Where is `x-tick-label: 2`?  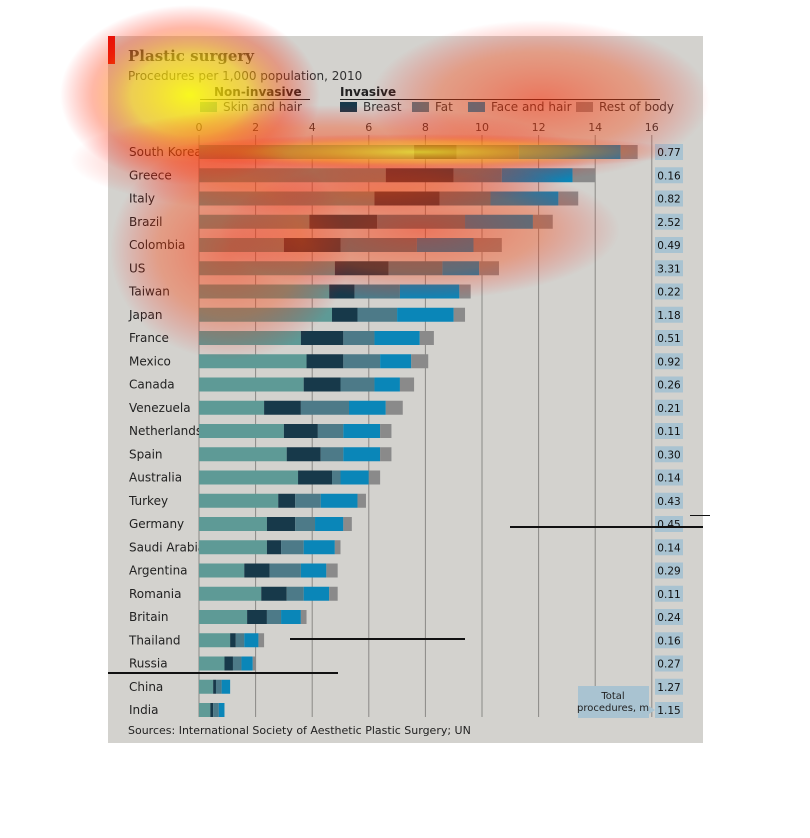 x-tick-label: 2 is located at coordinates (255, 127).